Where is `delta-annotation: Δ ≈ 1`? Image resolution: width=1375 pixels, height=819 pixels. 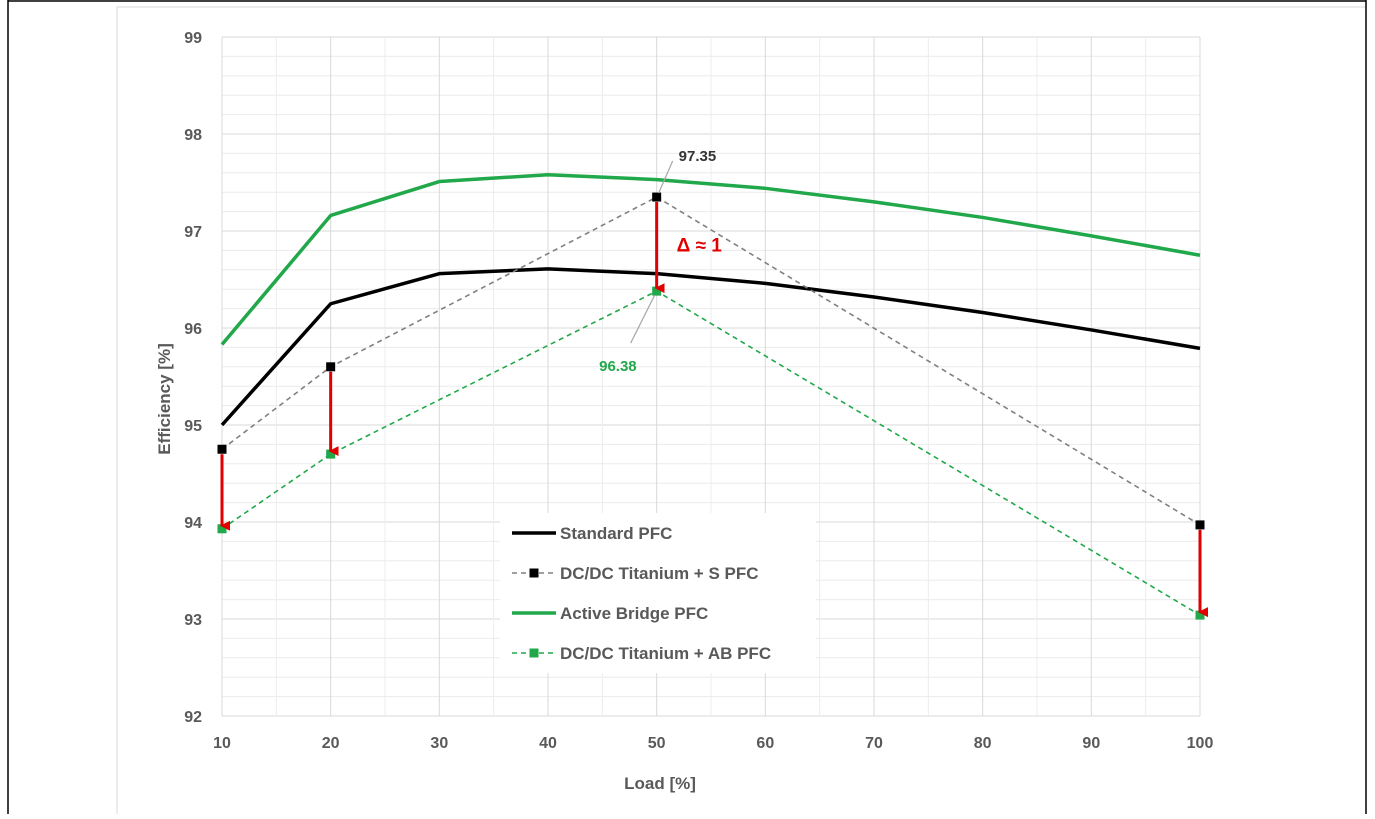
delta-annotation: Δ ≈ 1 is located at coordinates (700, 246).